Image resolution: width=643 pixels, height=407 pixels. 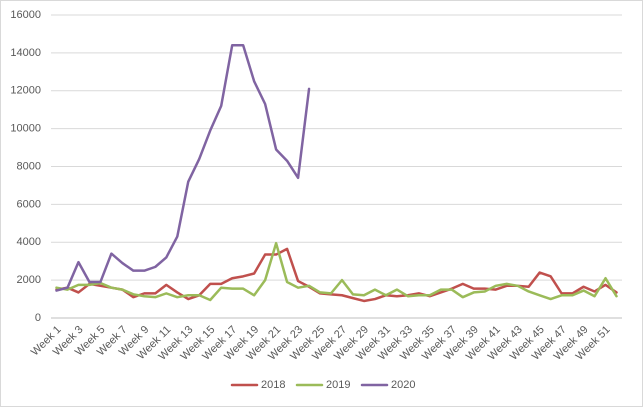 I want to click on legend-label: 2020, so click(x=403, y=385).